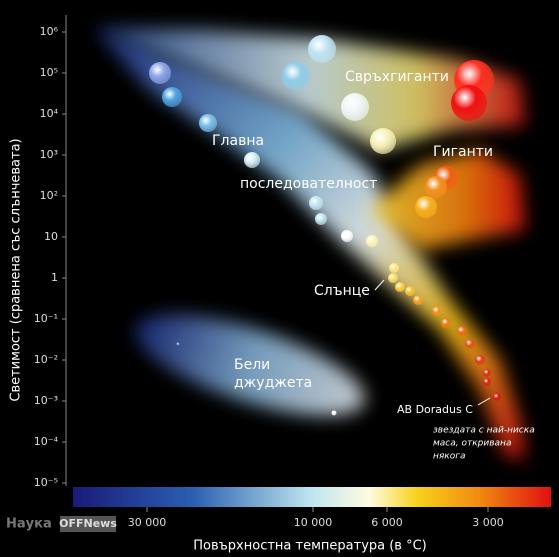 The width and height of the screenshot is (559, 557). What do you see at coordinates (147, 522) in the screenshot?
I see `x-tick-label: 30 000` at bounding box center [147, 522].